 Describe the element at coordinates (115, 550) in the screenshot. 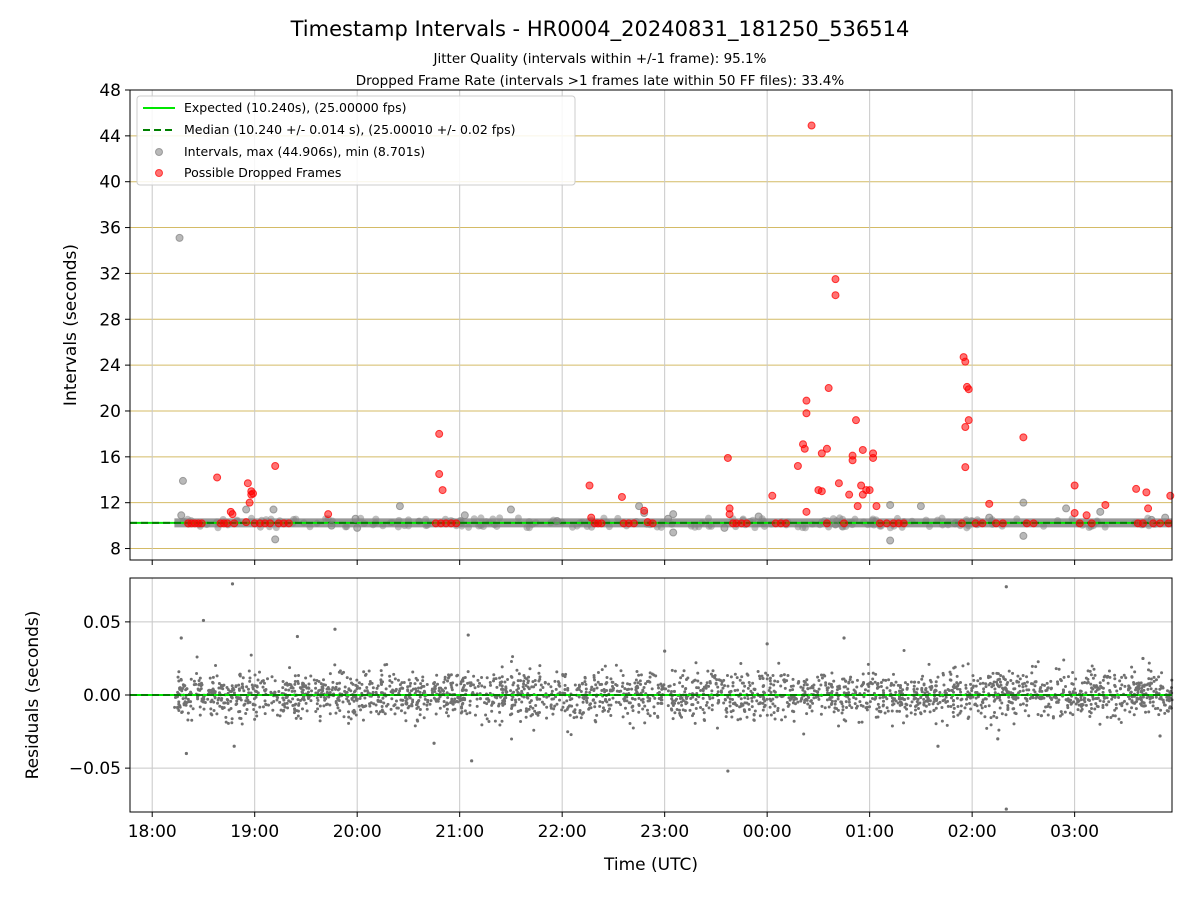

I see `intervals-ytick-label: 8` at that location.